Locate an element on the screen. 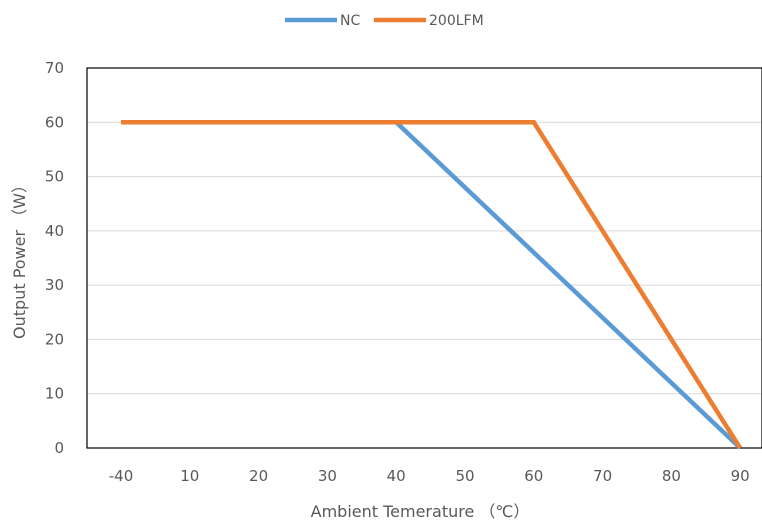  x-tick-label: 70 is located at coordinates (602, 476).